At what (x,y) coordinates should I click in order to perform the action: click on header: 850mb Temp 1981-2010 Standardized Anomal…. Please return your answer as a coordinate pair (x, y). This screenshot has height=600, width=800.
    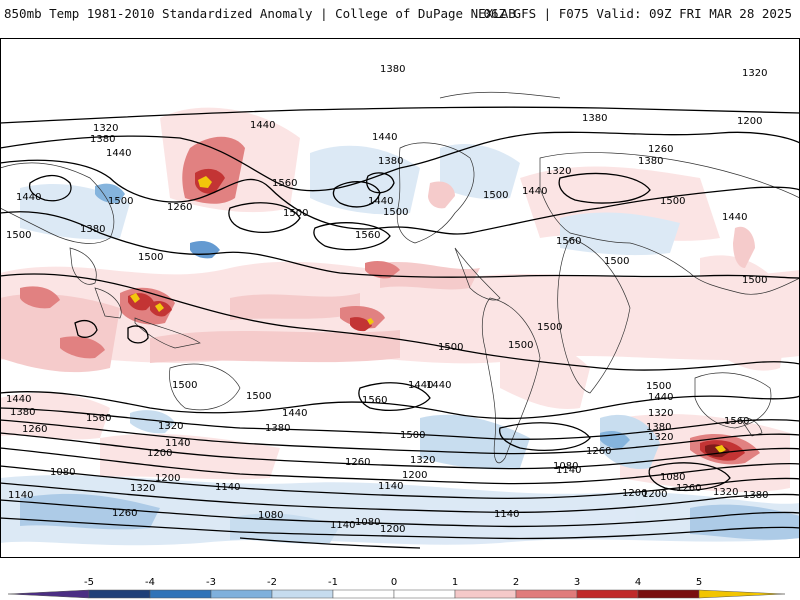
    Looking at the image, I should click on (400, 15).